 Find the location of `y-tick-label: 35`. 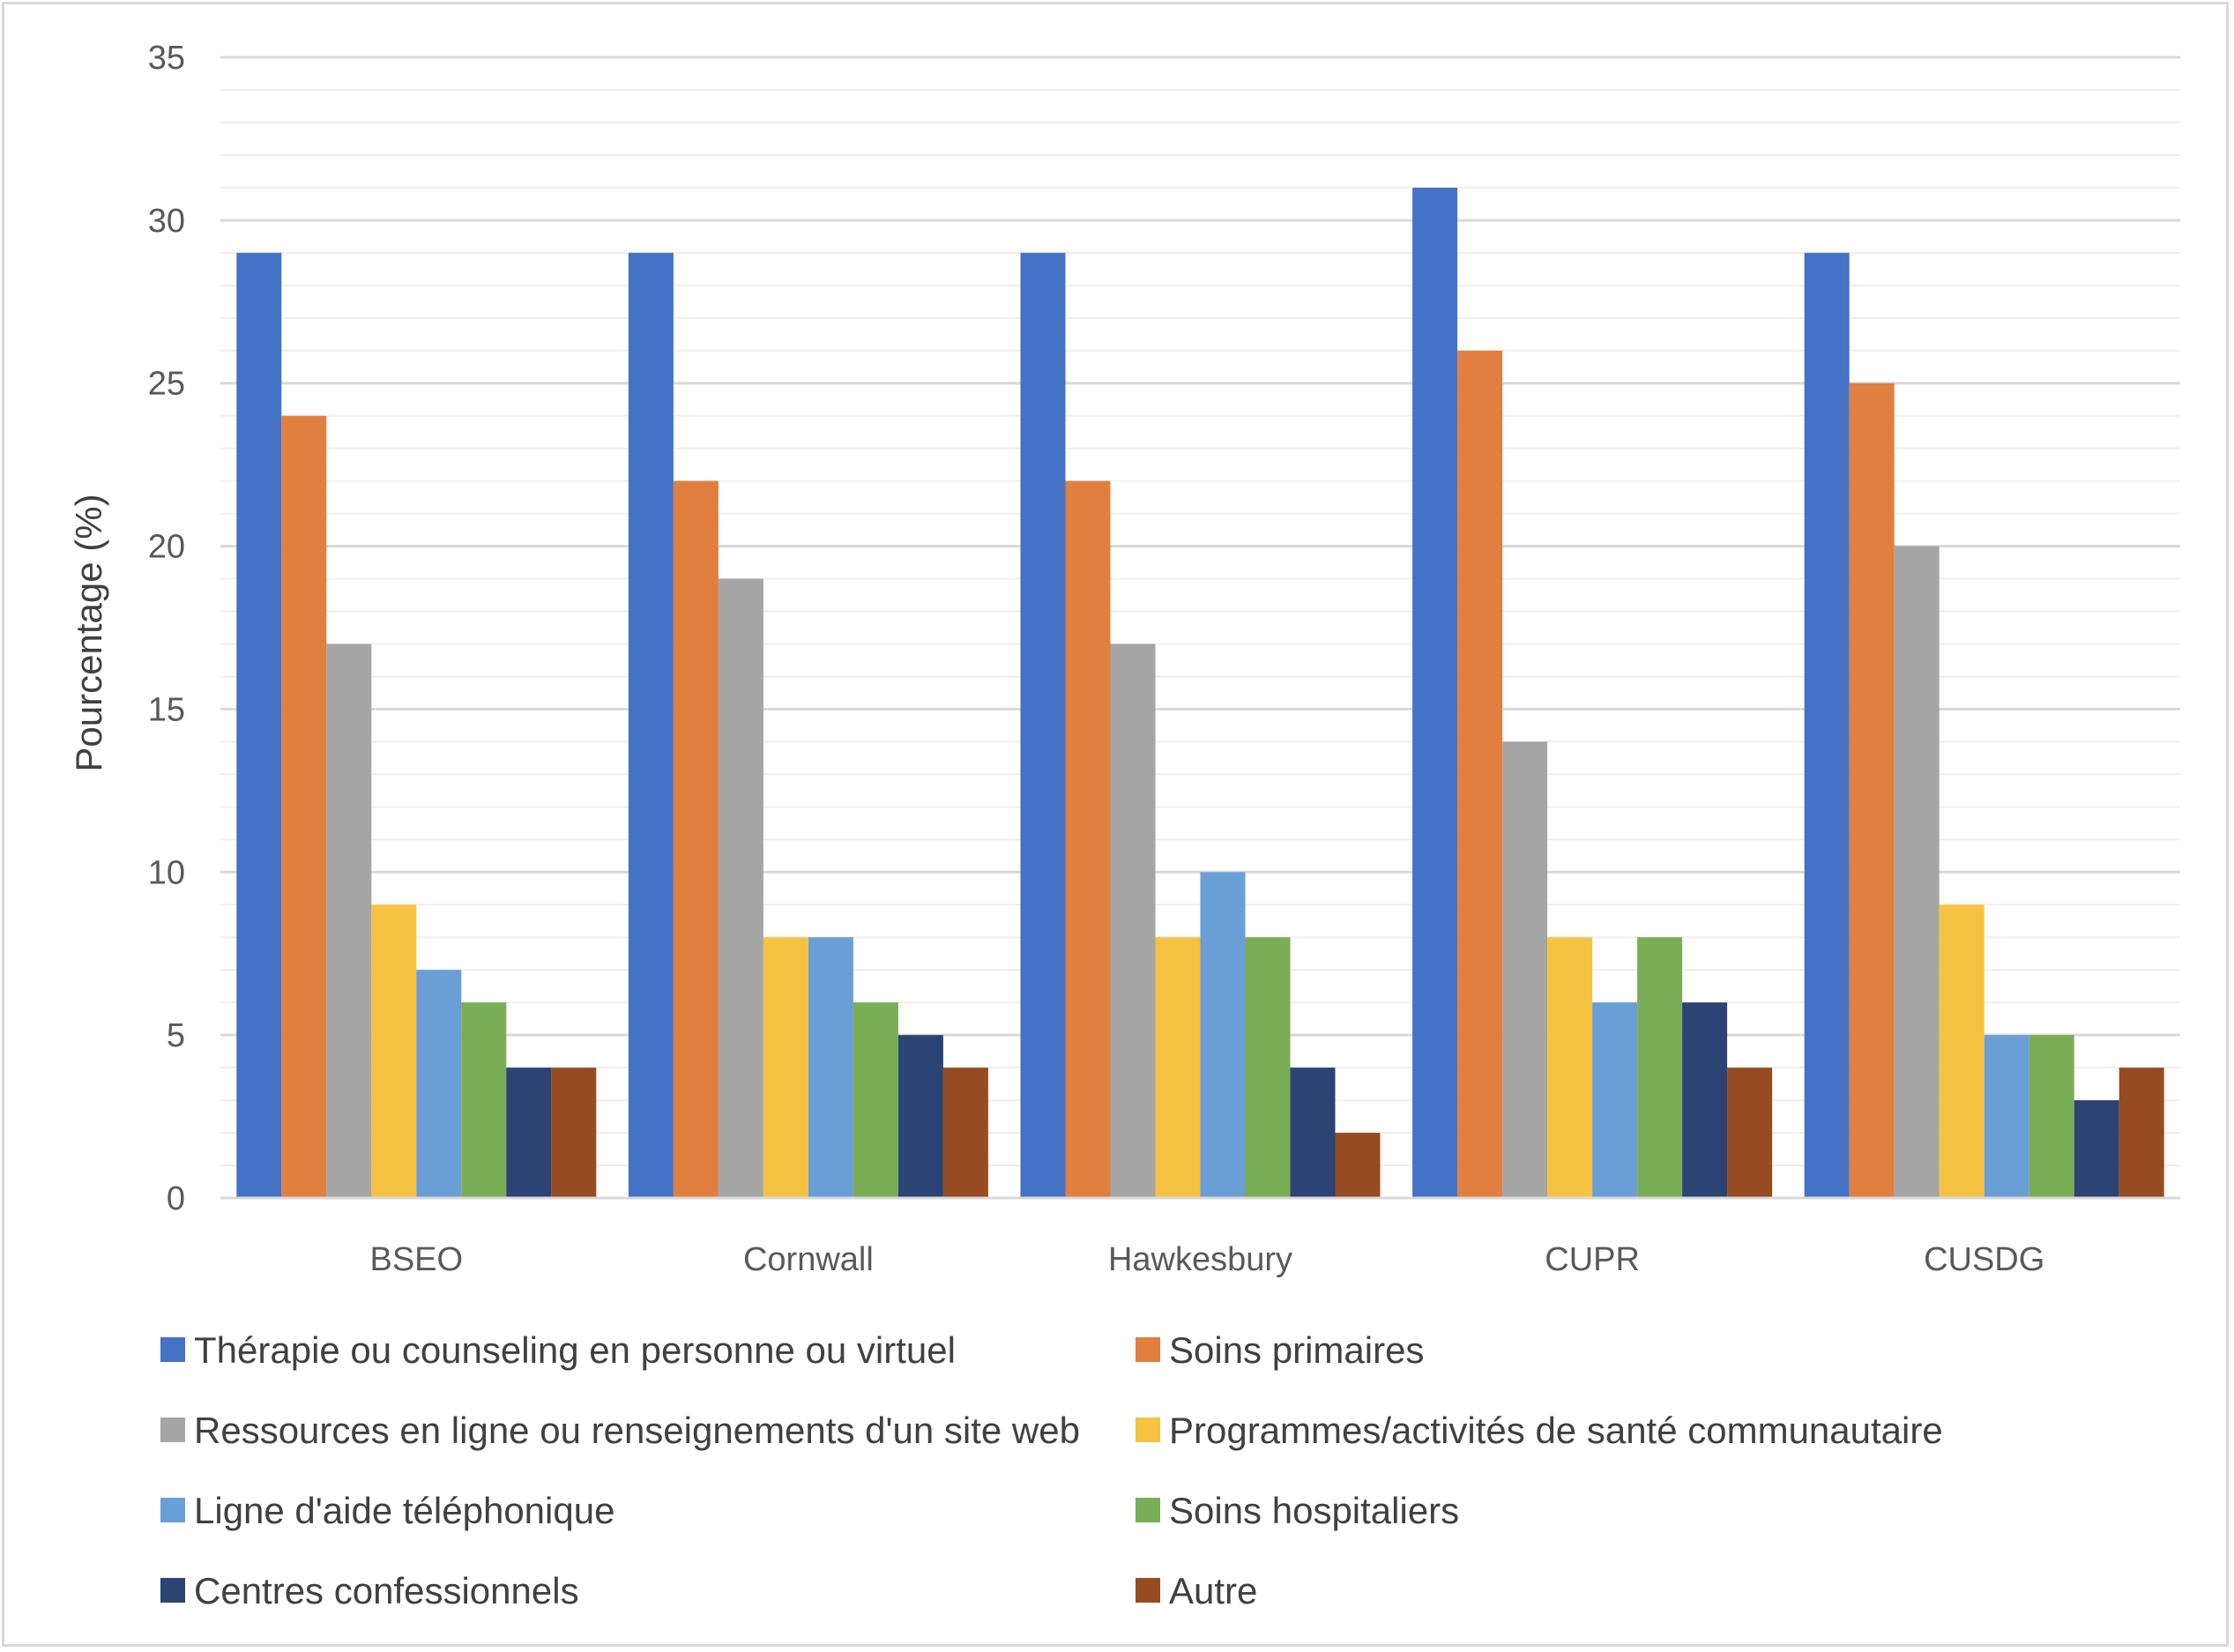

y-tick-label: 35 is located at coordinates (166, 58).